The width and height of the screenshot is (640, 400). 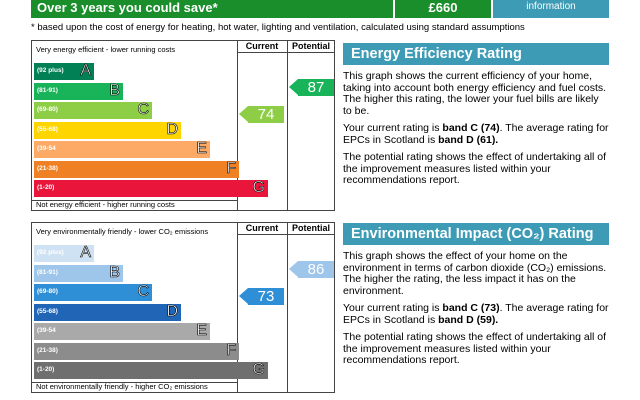 What do you see at coordinates (443, 9) in the screenshot?
I see `savings-amount: £660` at bounding box center [443, 9].